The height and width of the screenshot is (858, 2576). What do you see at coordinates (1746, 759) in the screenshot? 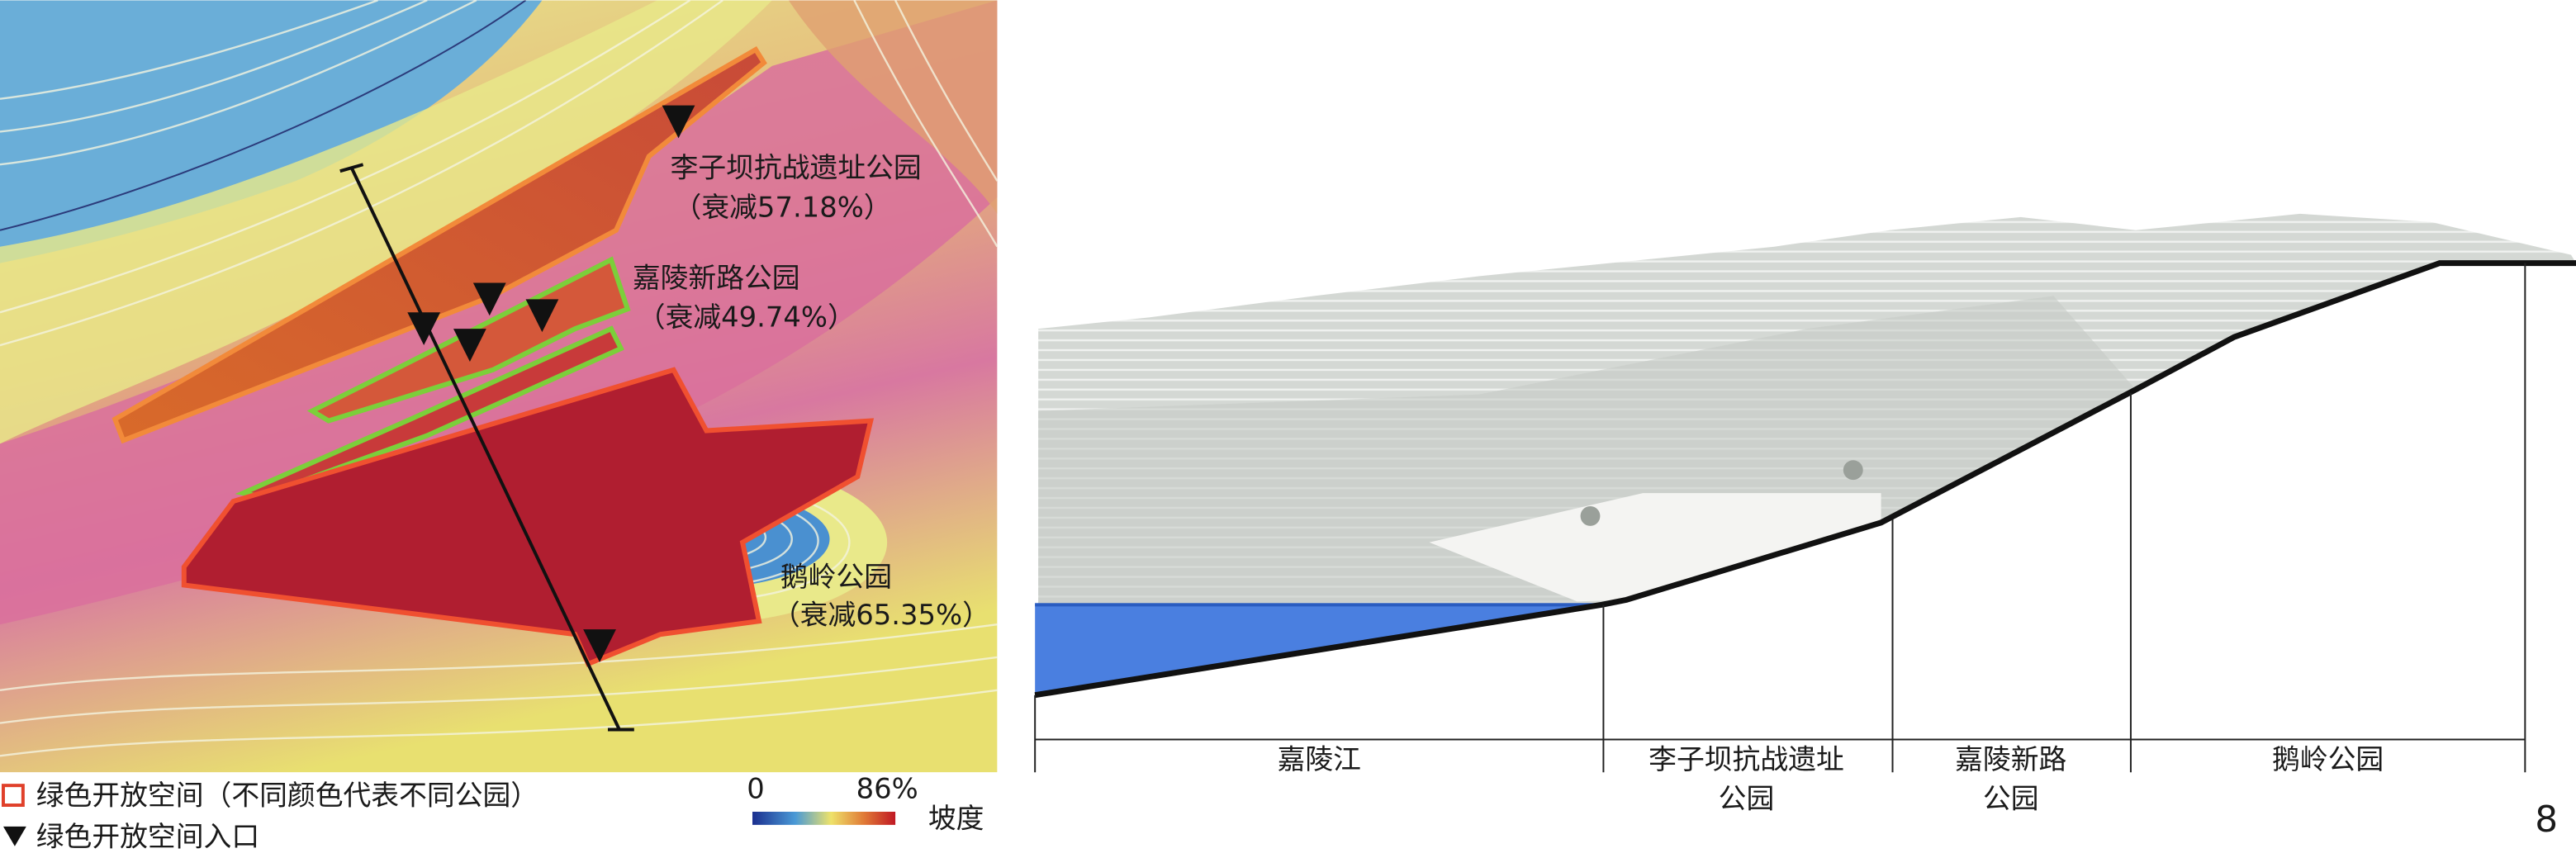
I see `zone-label: 李子坝抗战遗址` at bounding box center [1746, 759].